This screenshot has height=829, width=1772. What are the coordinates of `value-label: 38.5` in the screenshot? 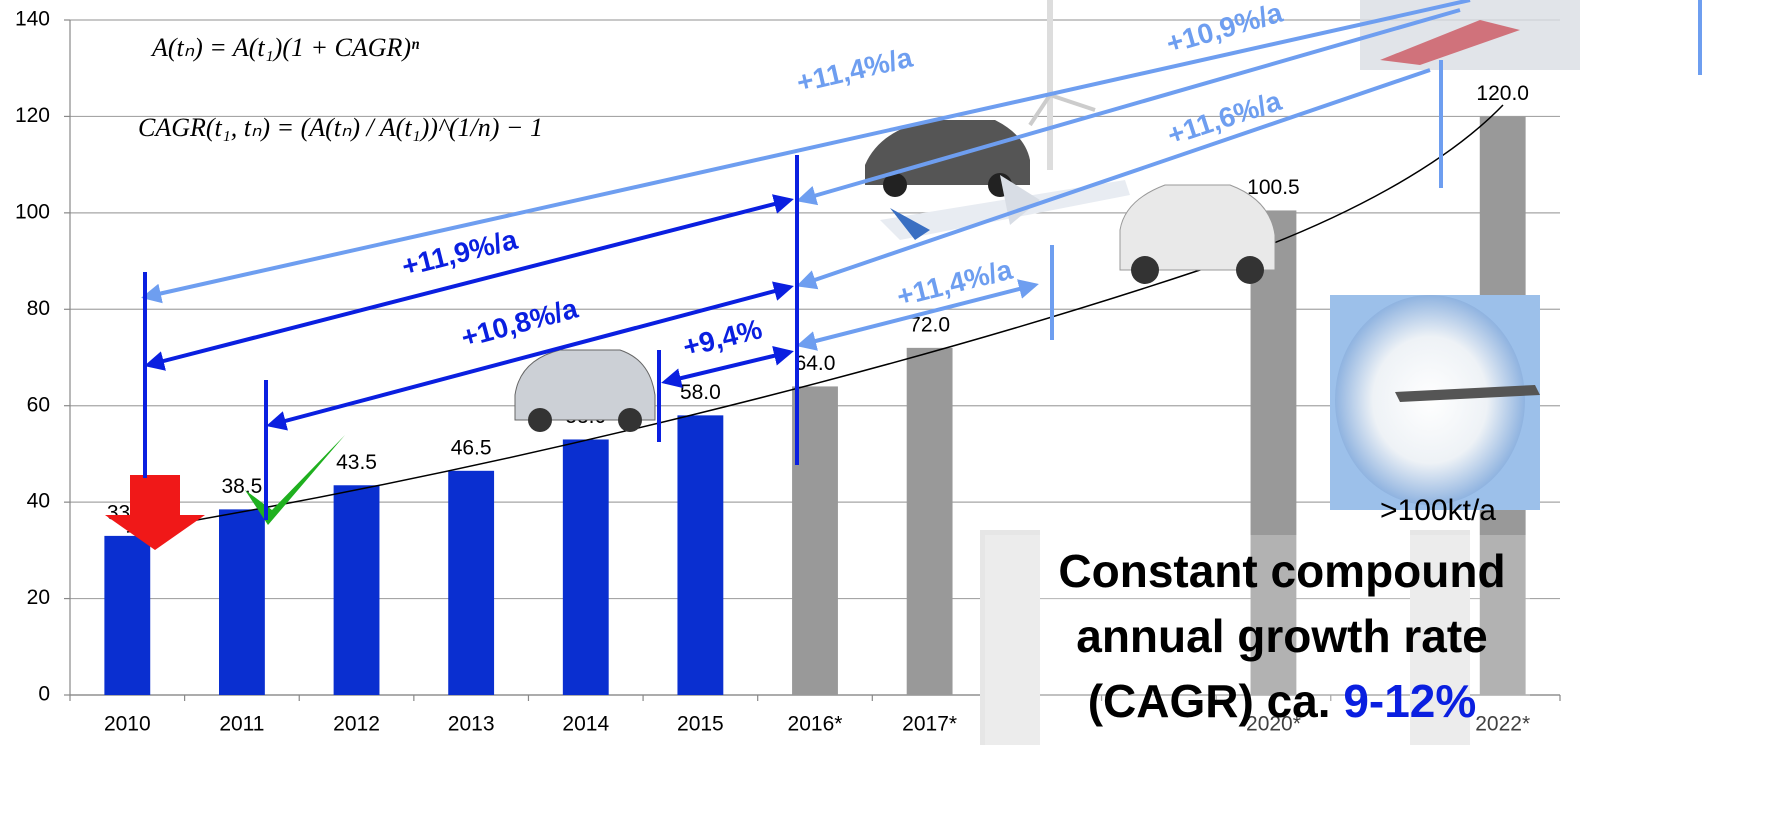 It's located at (241, 486).